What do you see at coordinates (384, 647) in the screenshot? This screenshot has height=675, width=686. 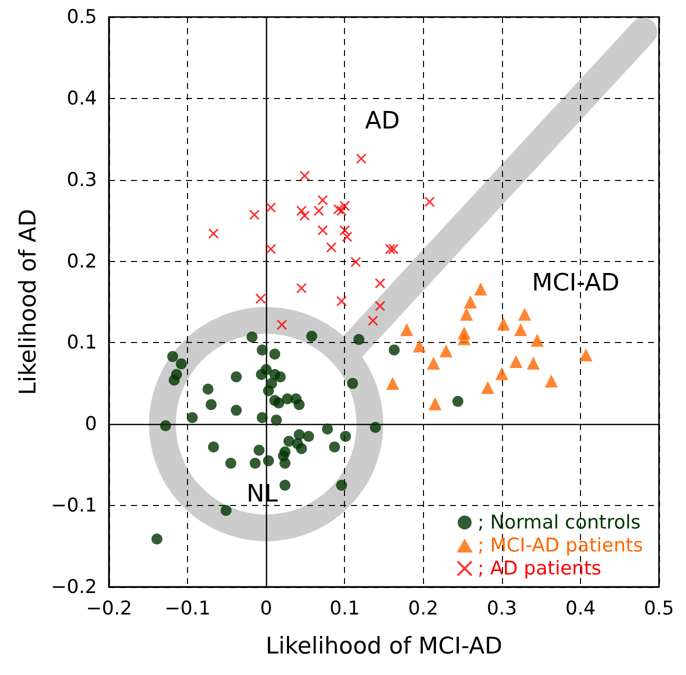 I see `x-axis-title: Likelihood of MCI-AD` at bounding box center [384, 647].